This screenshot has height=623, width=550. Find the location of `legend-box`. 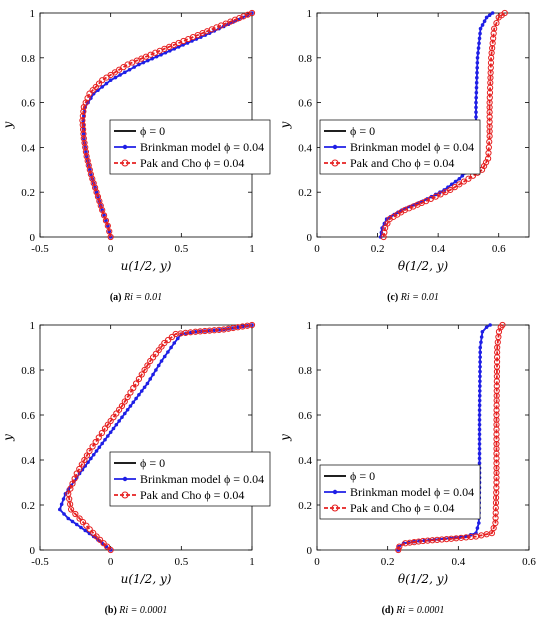

legend-box is located at coordinates (190, 147).